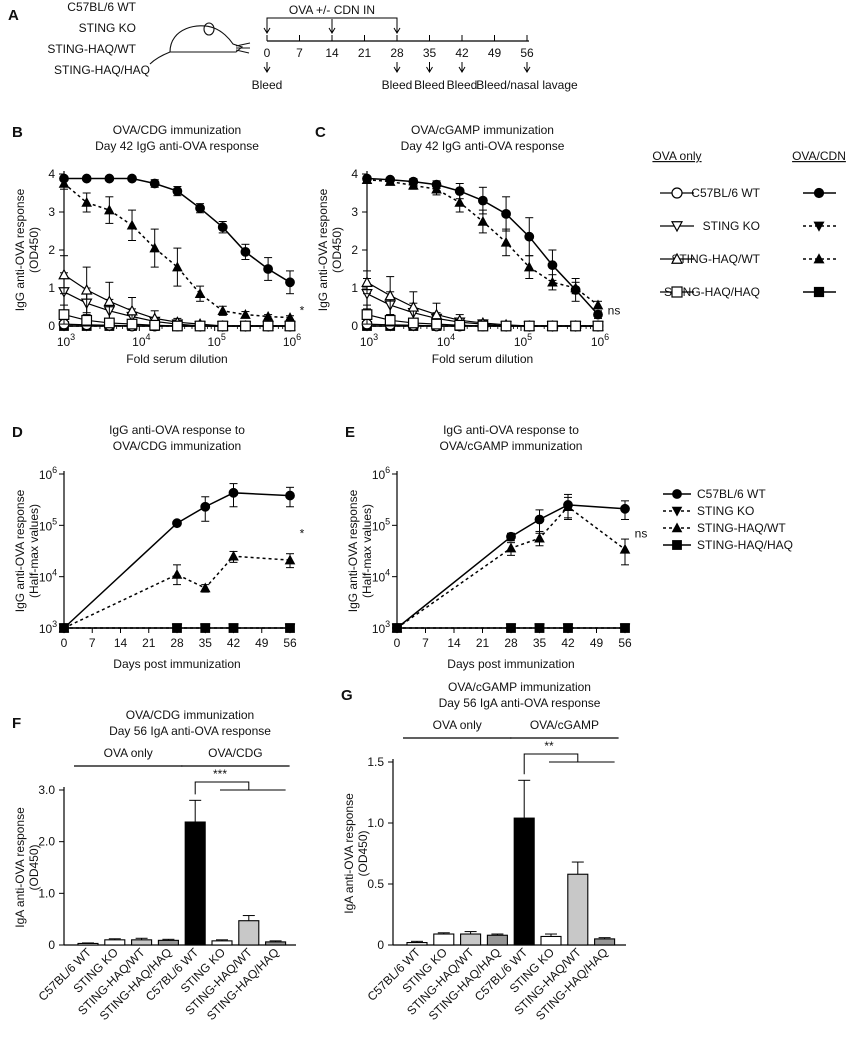 The image size is (861, 1044). Describe the element at coordinates (200, 43) in the screenshot. I see `mouse-icon` at that location.